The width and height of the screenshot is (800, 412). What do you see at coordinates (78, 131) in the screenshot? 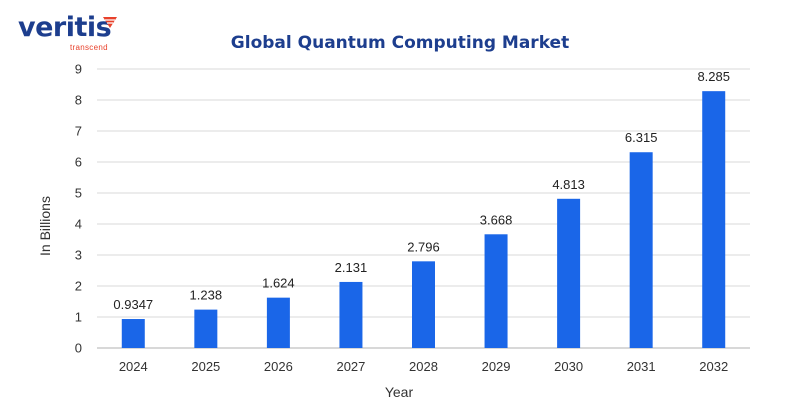
I see `y-tick-label: 7` at bounding box center [78, 131].